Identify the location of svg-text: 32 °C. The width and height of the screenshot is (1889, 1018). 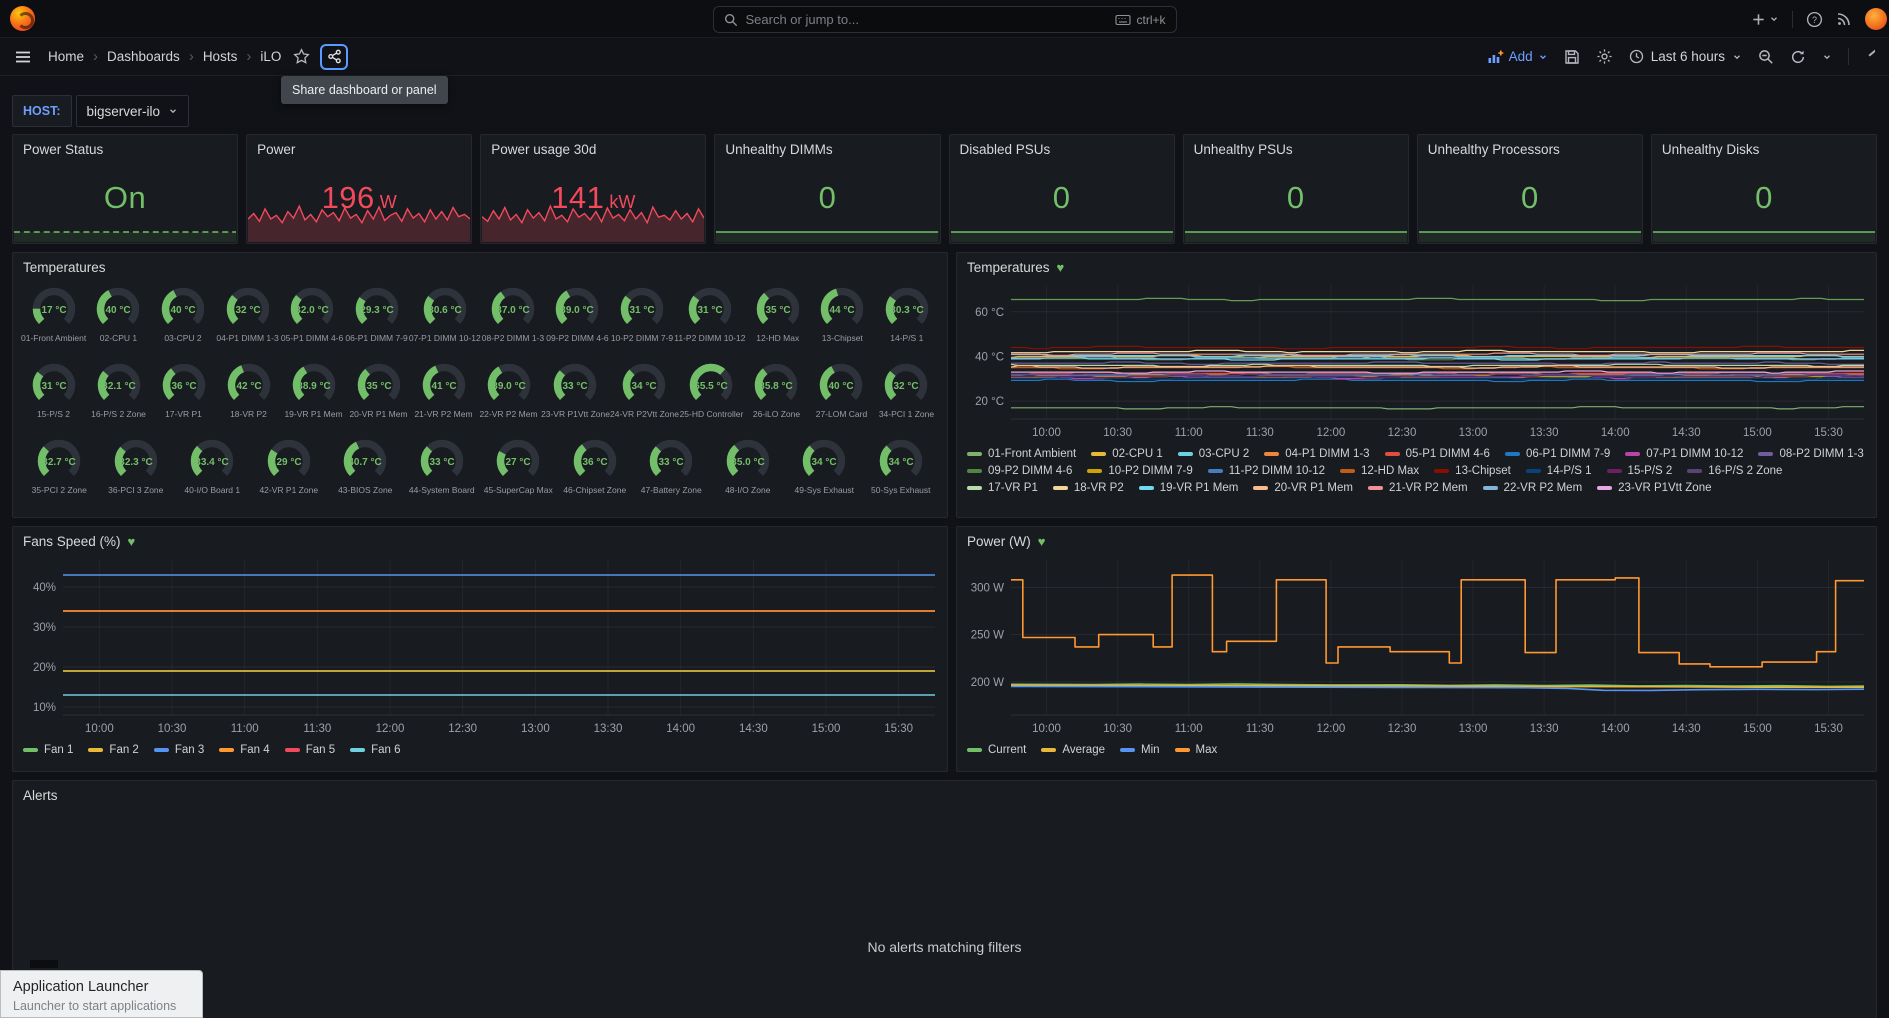
(247, 310).